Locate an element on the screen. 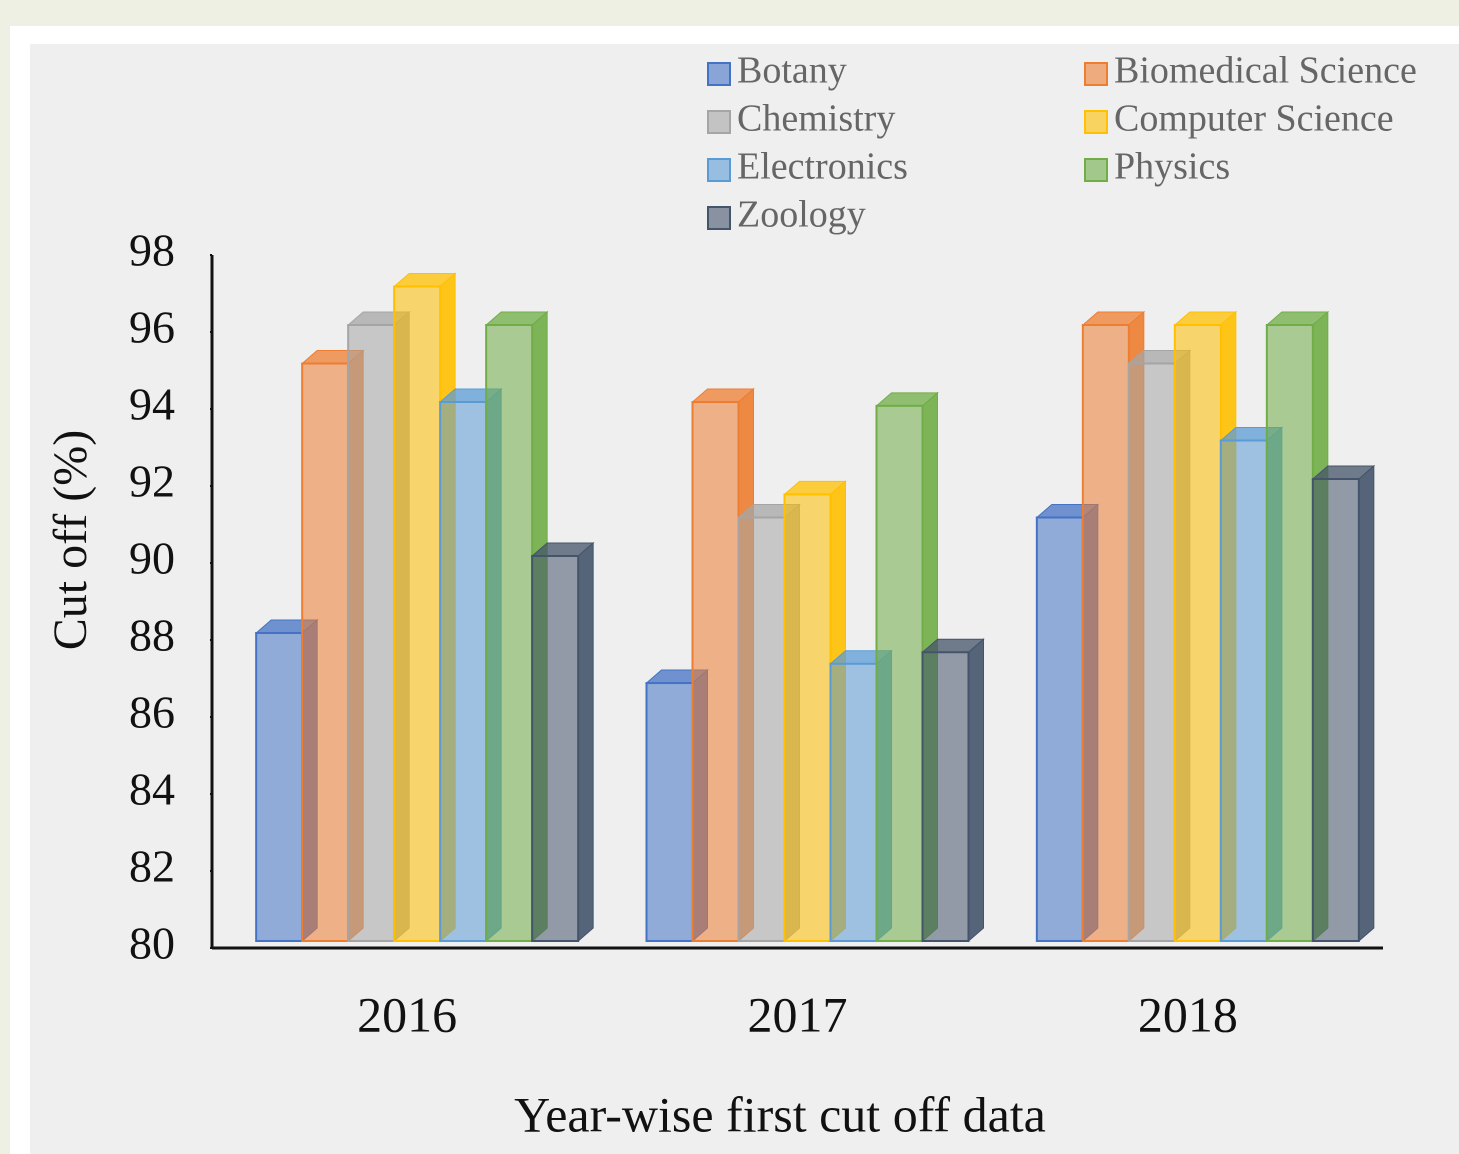 The height and width of the screenshot is (1154, 1459). legend-label: Physics is located at coordinates (1172, 167).